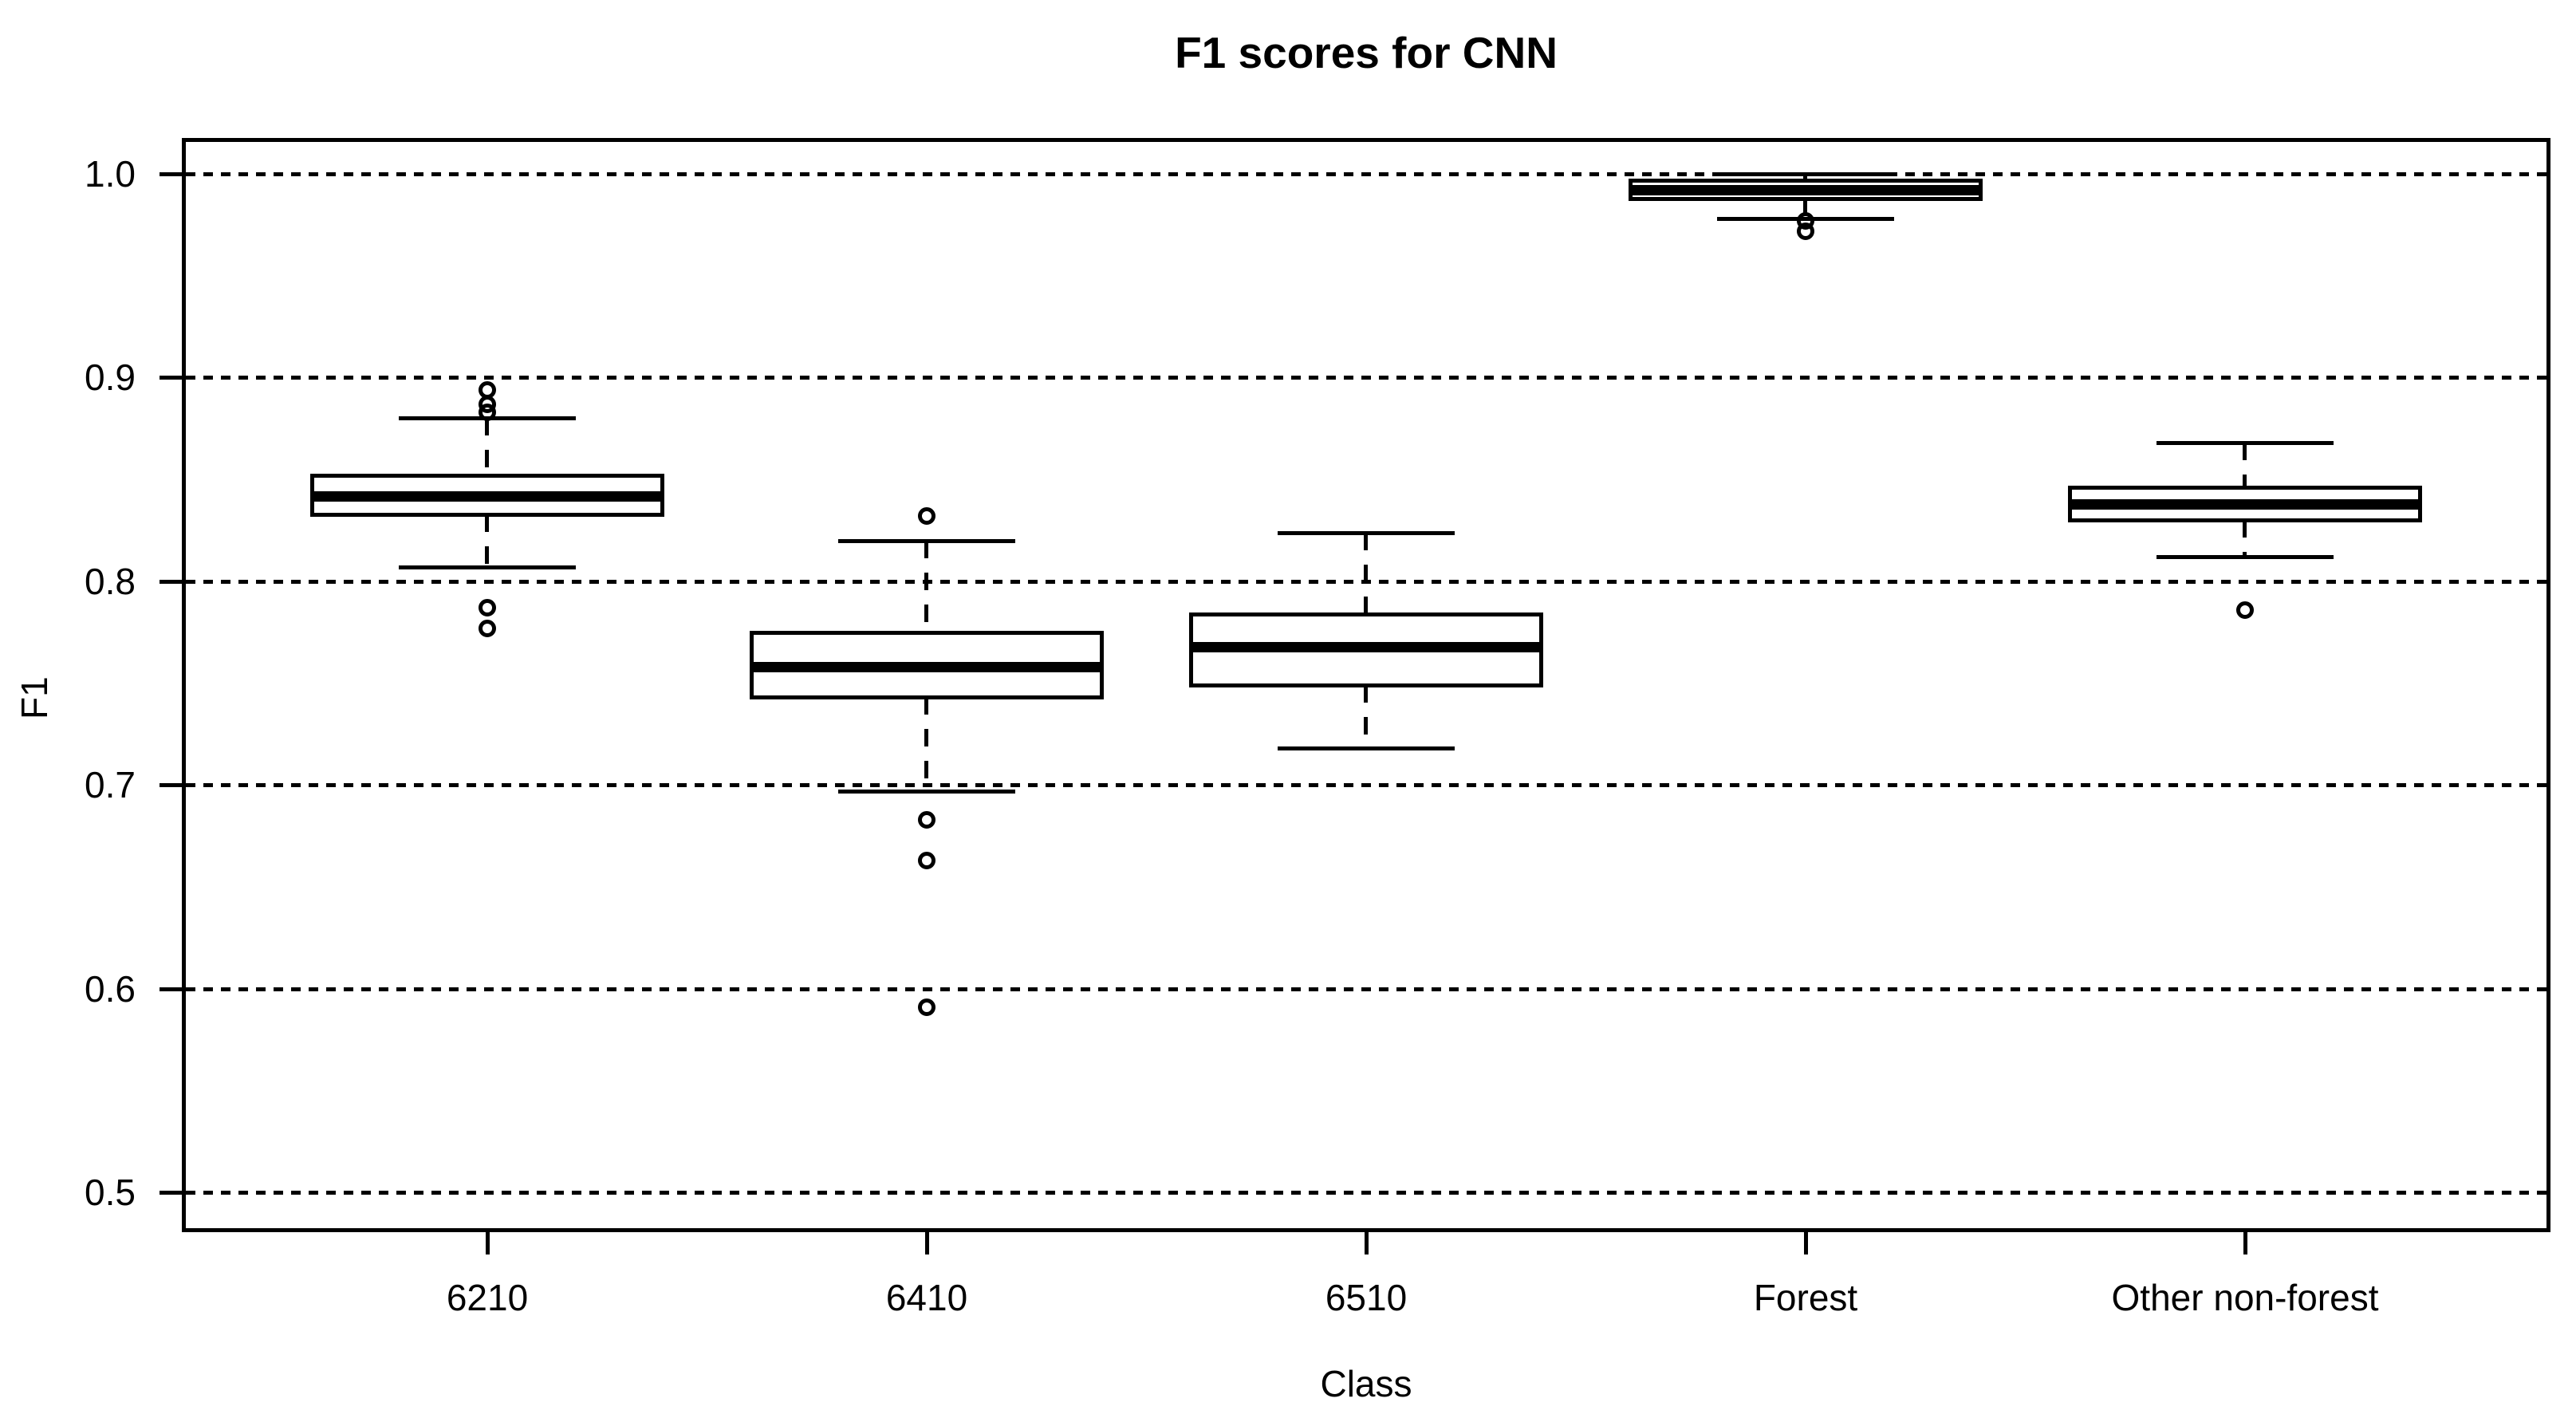 This screenshot has width=2576, height=1414. Describe the element at coordinates (1805, 1297) in the screenshot. I see `x-category-label: Forest` at that location.